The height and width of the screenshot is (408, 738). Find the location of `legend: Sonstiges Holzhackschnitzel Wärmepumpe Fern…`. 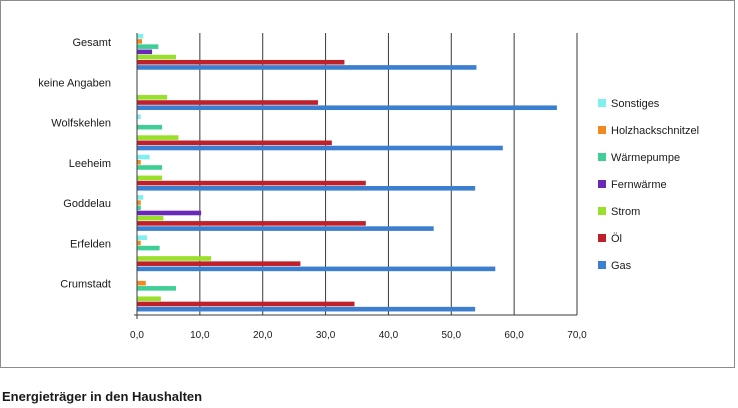

legend: Sonstiges Holzhackschnitzel Wärmepumpe Fern… is located at coordinates (648, 185).